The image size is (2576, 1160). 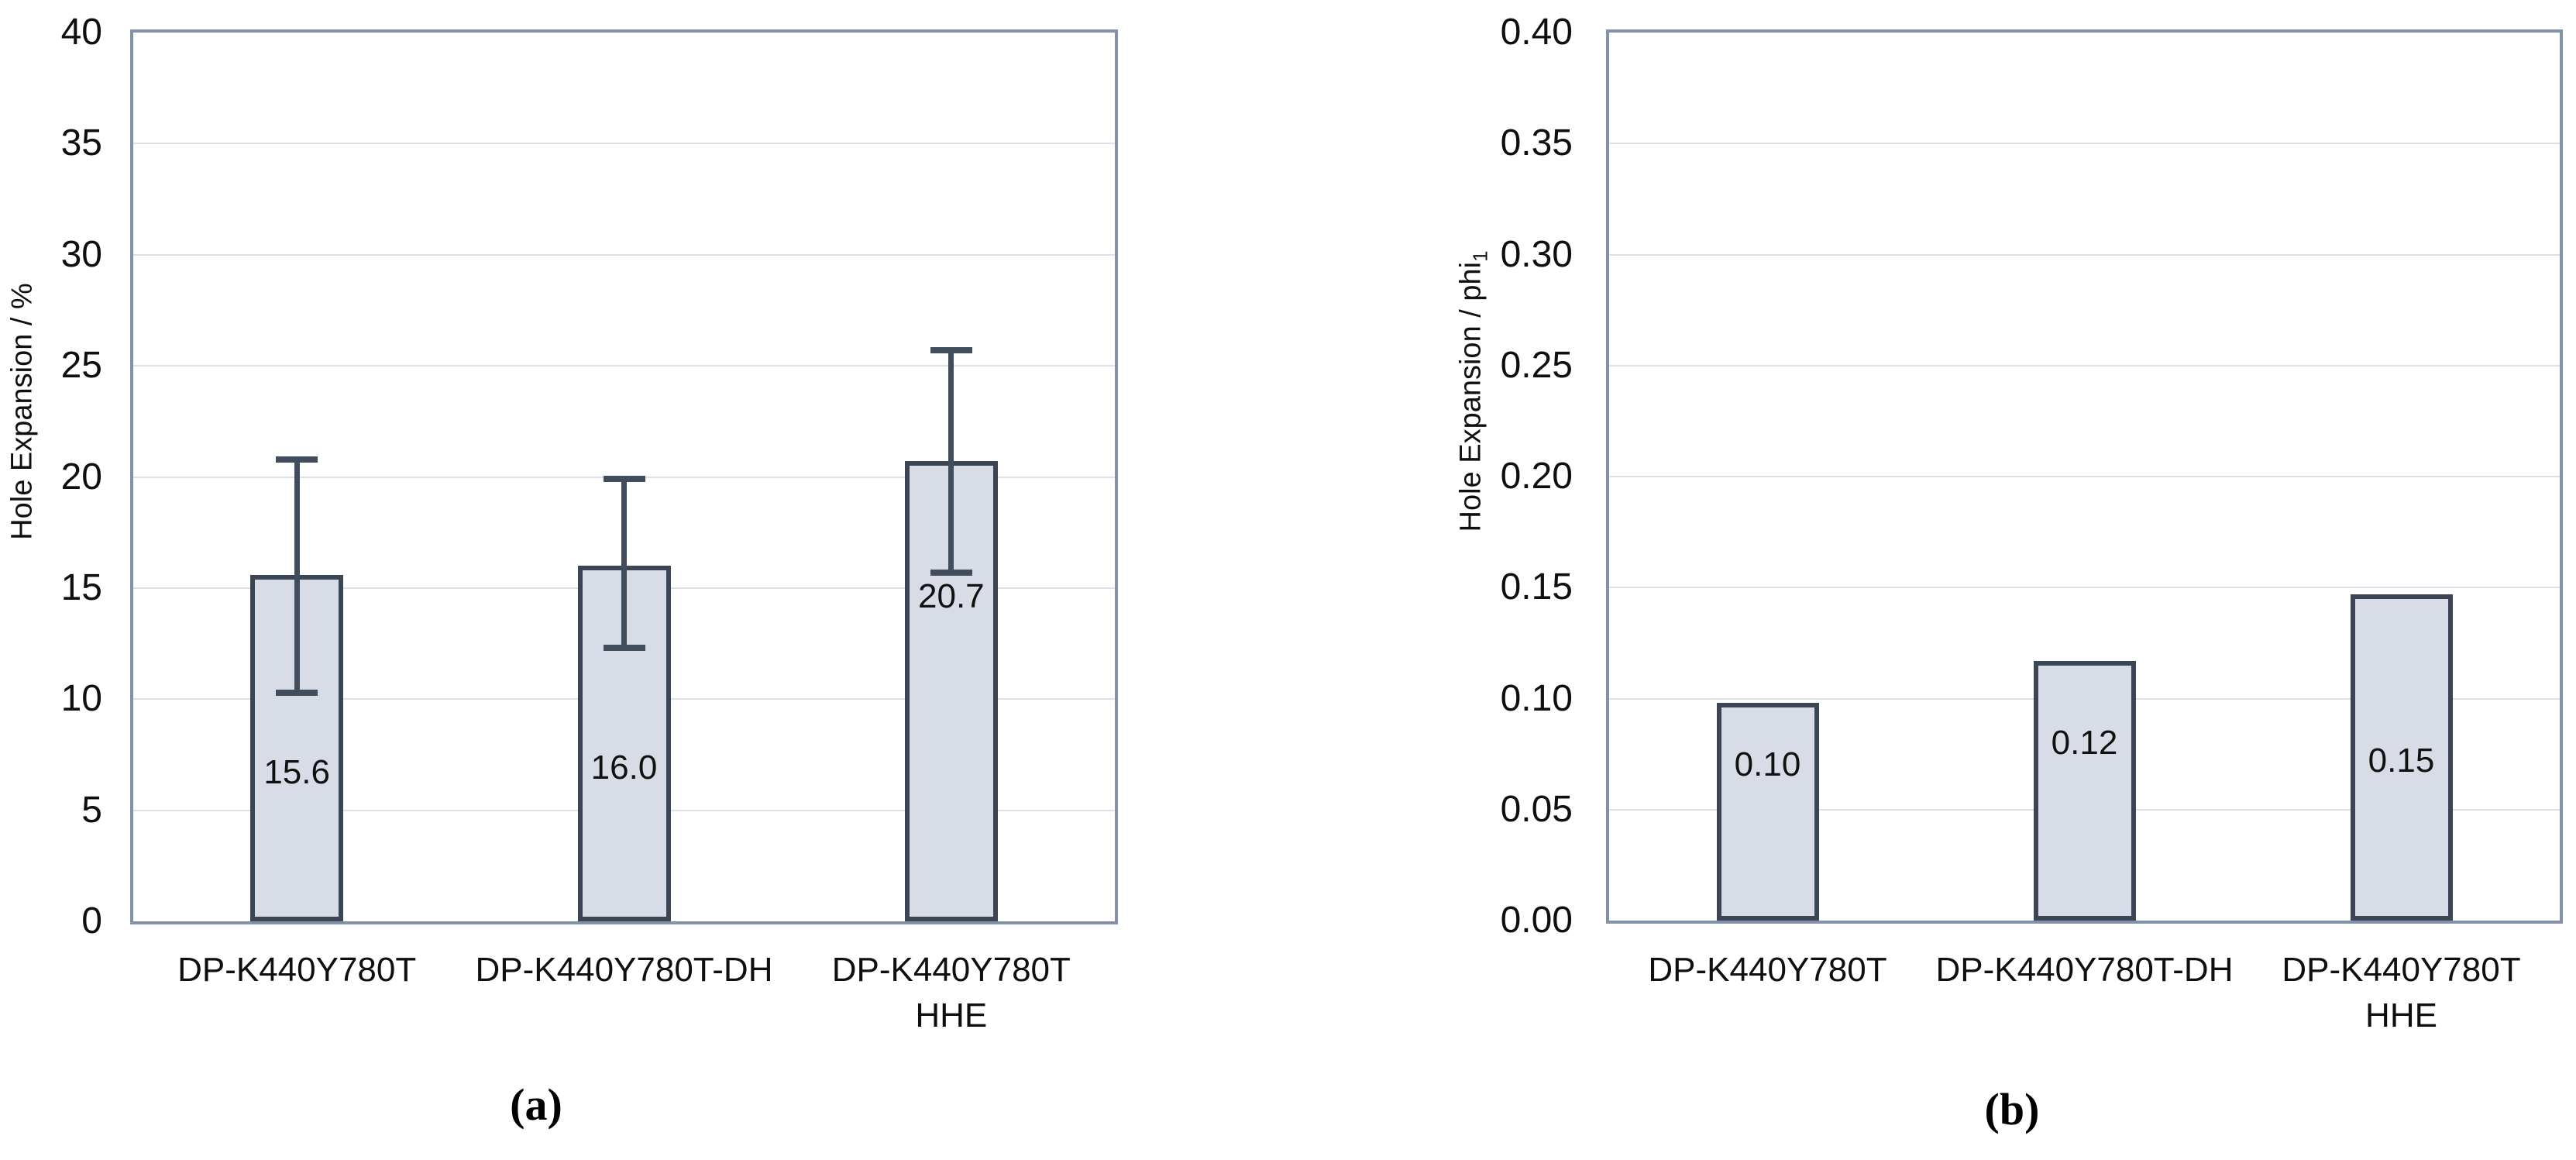 What do you see at coordinates (1536, 143) in the screenshot?
I see `y-tick-label-b-0.35: 0.35` at bounding box center [1536, 143].